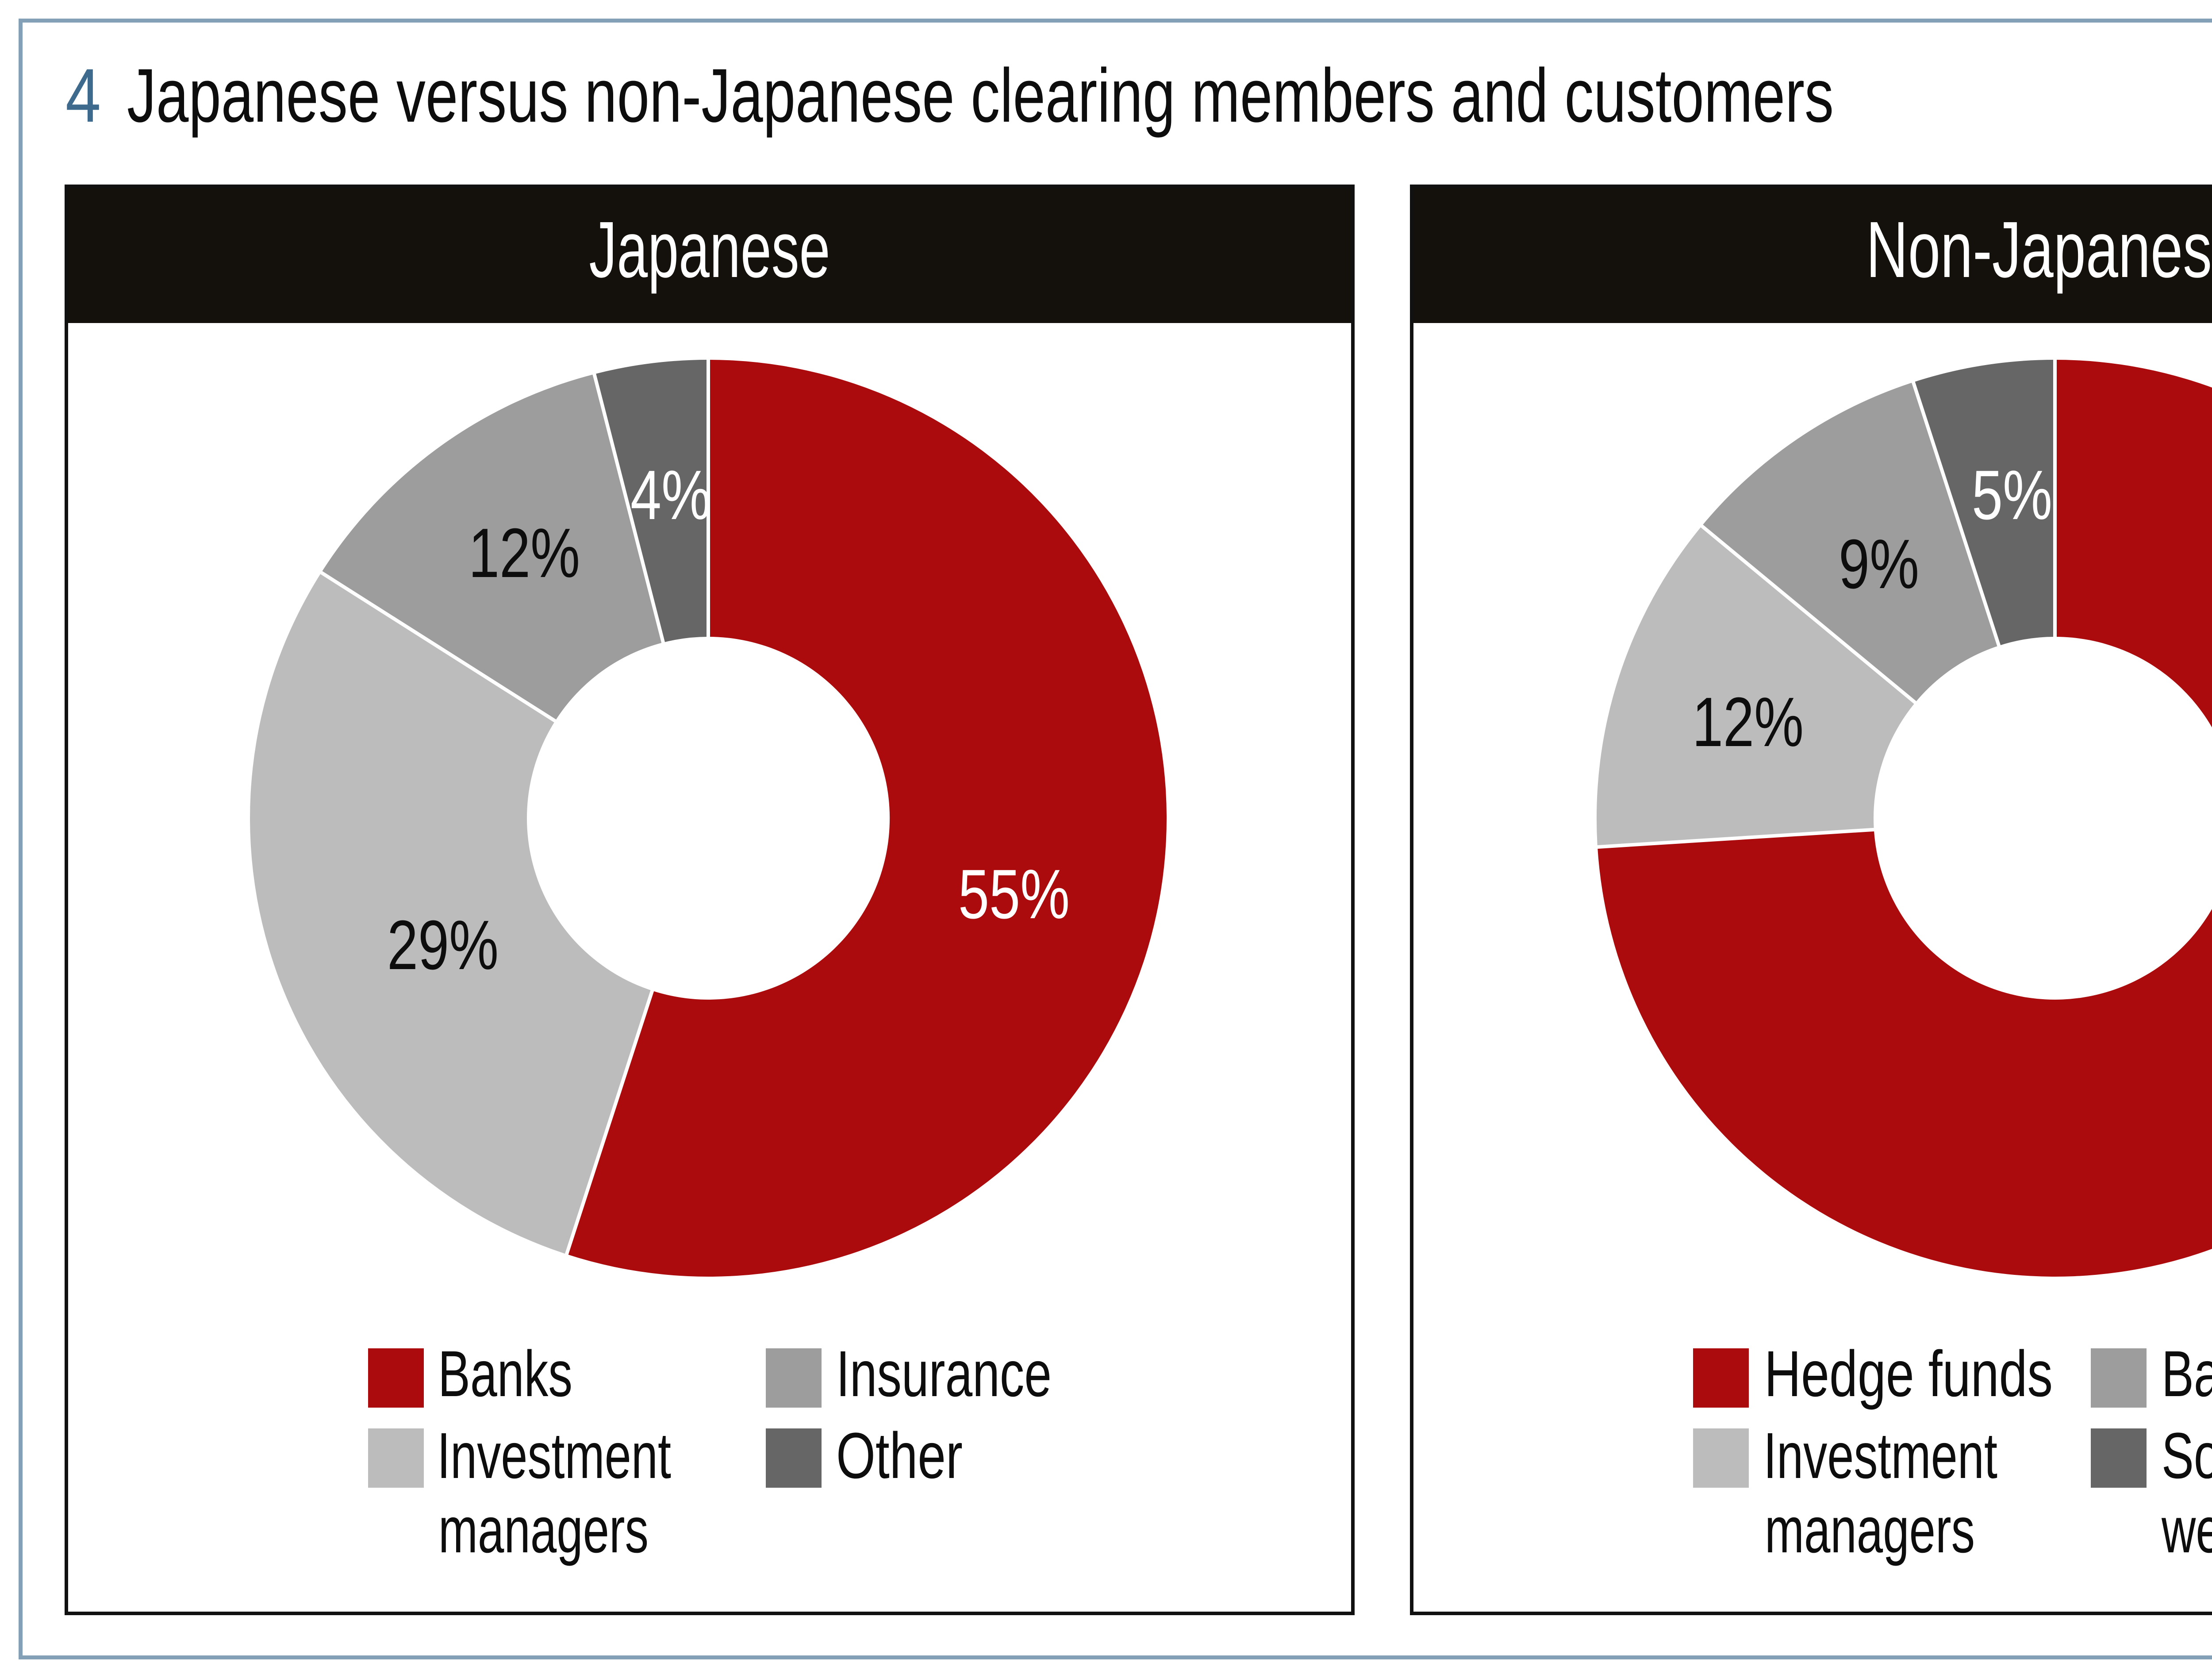  What do you see at coordinates (2012, 495) in the screenshot?
I see `svg-text: 5%` at bounding box center [2012, 495].